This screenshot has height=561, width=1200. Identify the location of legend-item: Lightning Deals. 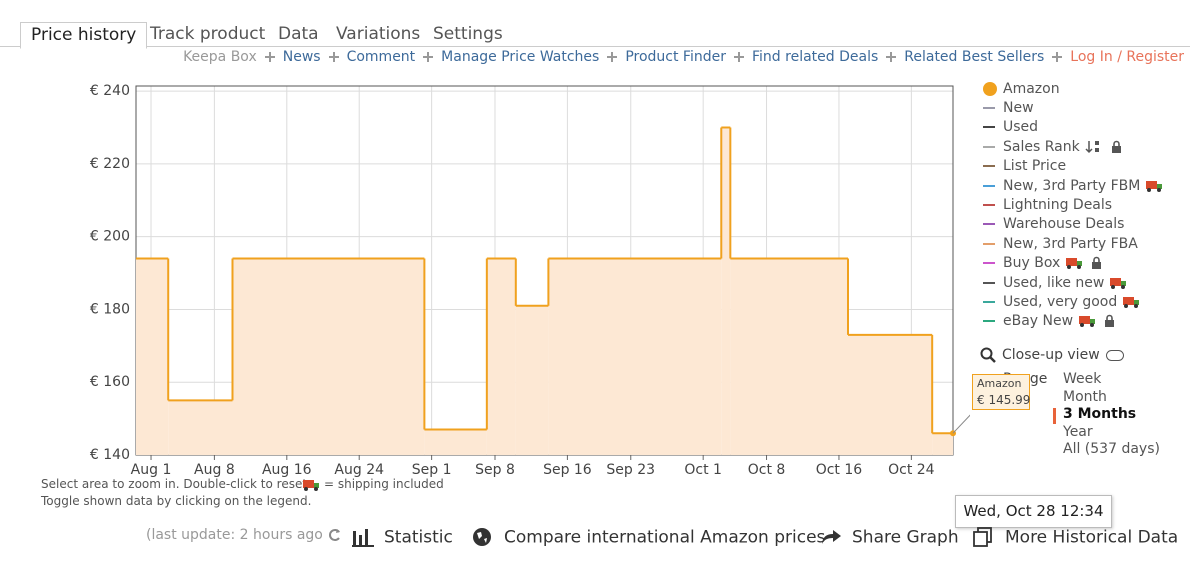
(1047, 205).